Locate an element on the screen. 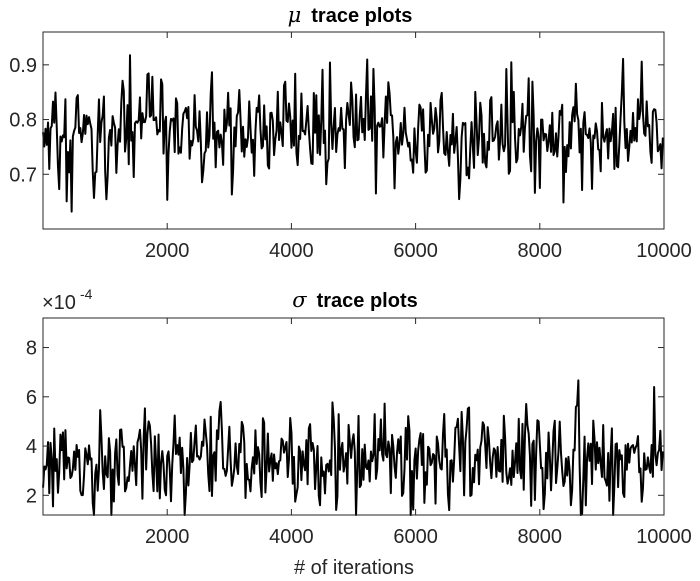  sigma-y-tick-label: 6 is located at coordinates (31, 398).